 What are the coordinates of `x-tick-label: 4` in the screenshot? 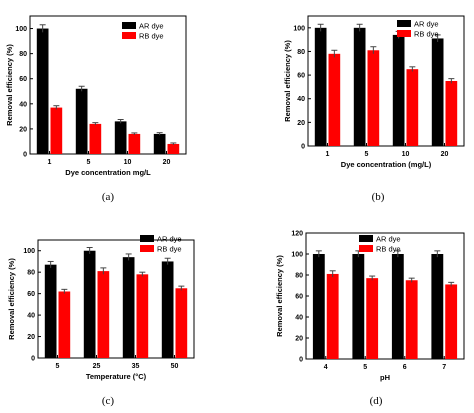 It's located at (326, 367).